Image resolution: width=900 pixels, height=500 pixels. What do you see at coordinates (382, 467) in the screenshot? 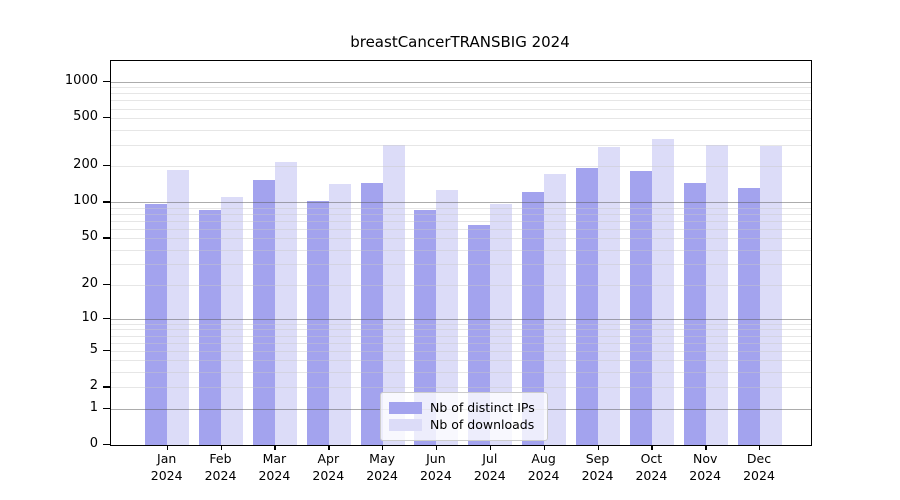
I see `x-tick-label: May 2024` at bounding box center [382, 467].